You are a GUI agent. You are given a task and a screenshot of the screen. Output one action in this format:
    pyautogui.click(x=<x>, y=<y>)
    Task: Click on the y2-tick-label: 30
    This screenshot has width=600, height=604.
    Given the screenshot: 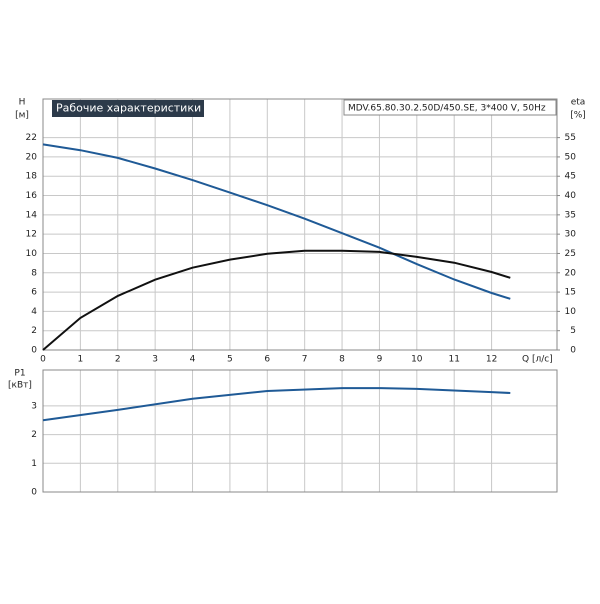 What is the action you would take?
    pyautogui.click(x=571, y=235)
    